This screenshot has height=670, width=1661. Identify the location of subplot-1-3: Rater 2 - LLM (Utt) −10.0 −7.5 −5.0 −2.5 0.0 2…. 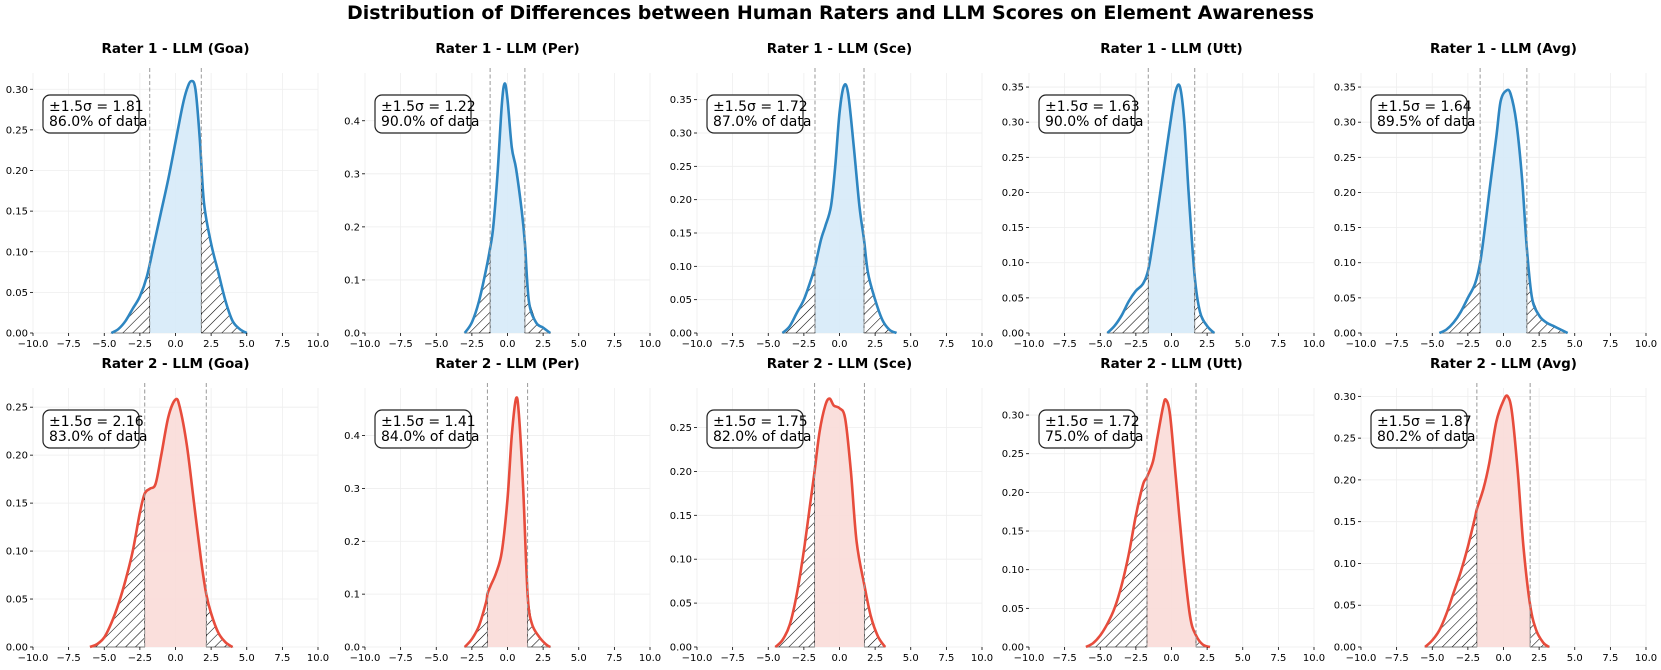
(1163, 510).